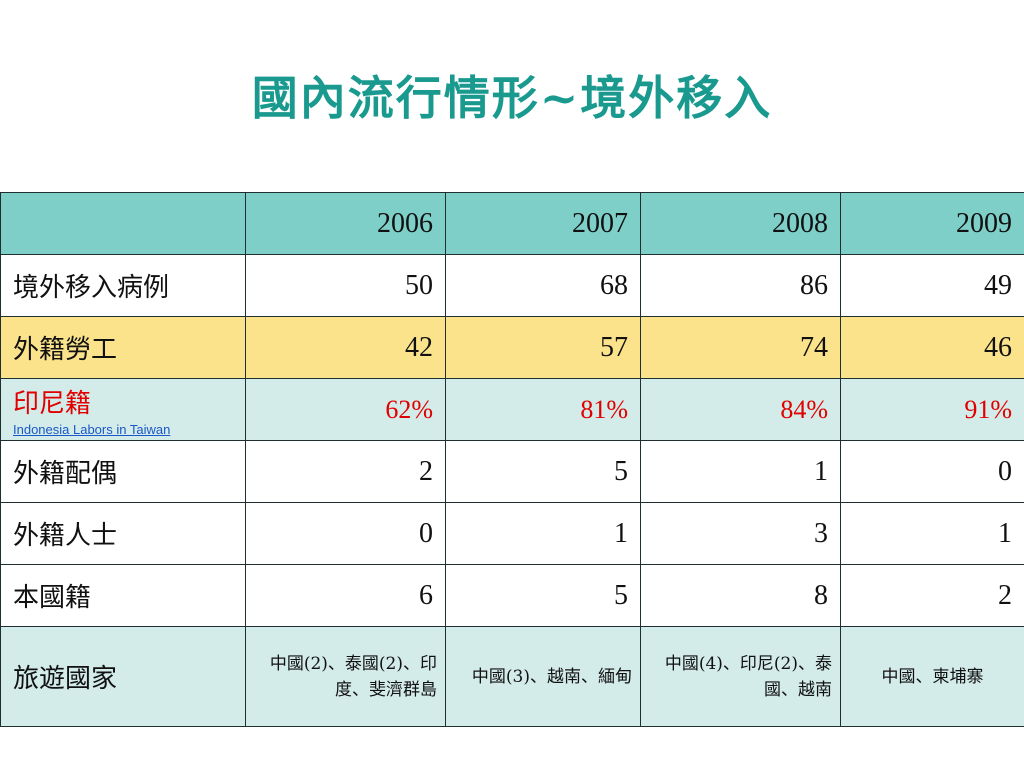  What do you see at coordinates (345, 676) in the screenshot?
I see `travel-country-cell: 中國(2)、泰國(2)、印度、斐濟群島` at bounding box center [345, 676].